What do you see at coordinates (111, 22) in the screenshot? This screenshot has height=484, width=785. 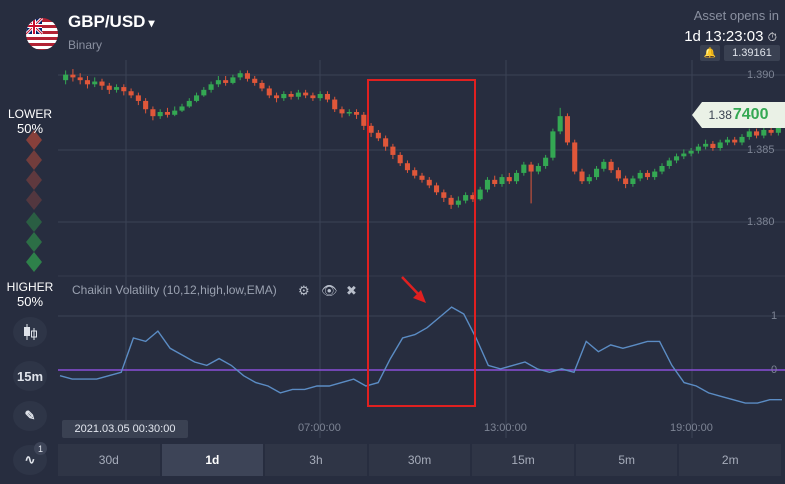 I see `asset-selector: GBP/USD ▾` at bounding box center [111, 22].